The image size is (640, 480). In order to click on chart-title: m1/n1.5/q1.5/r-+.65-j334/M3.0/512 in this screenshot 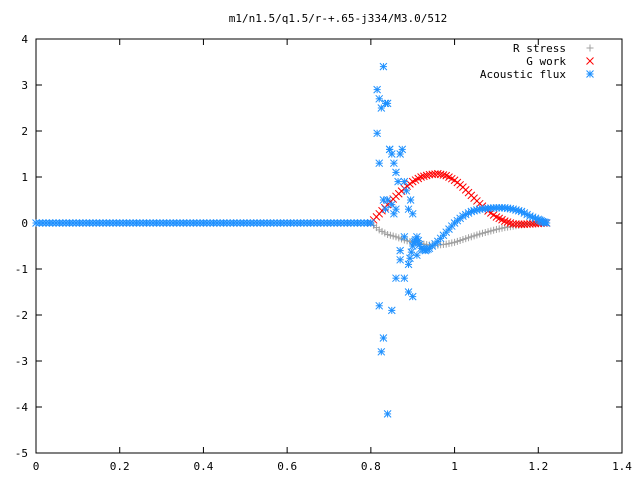, I will do `click(338, 18)`.